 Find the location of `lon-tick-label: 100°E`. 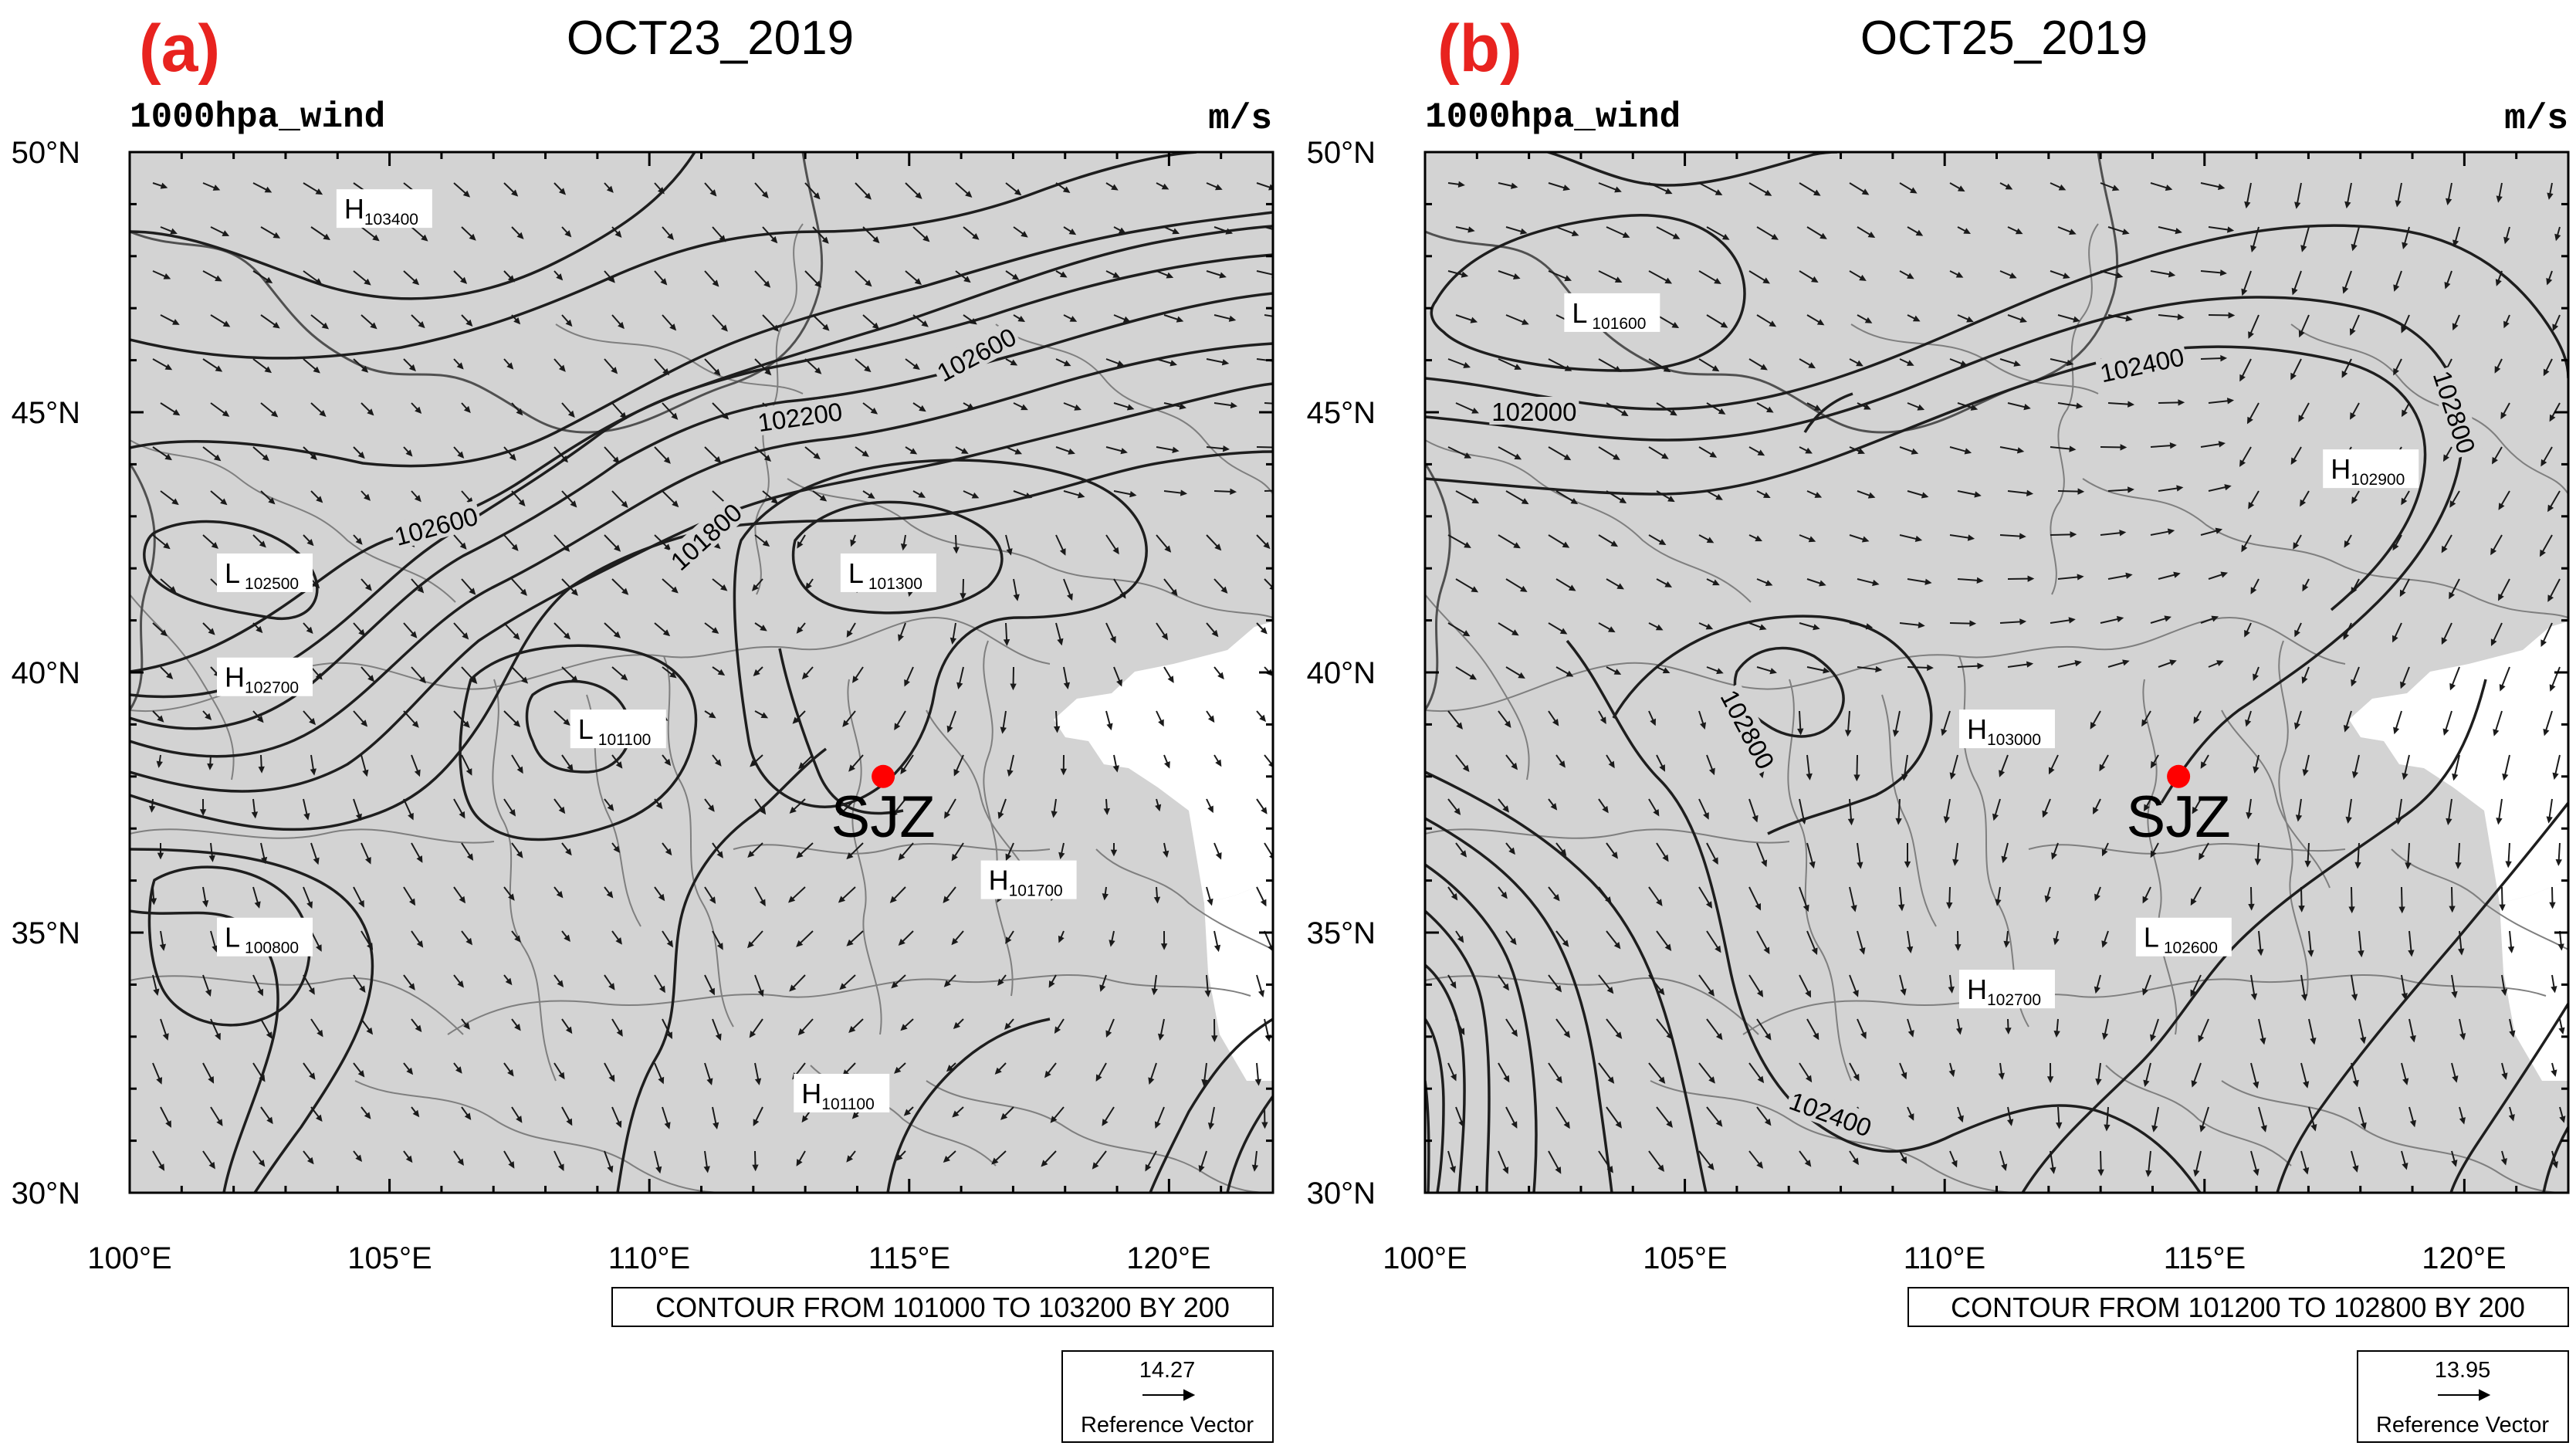

lon-tick-label: 100°E is located at coordinates (129, 1258).